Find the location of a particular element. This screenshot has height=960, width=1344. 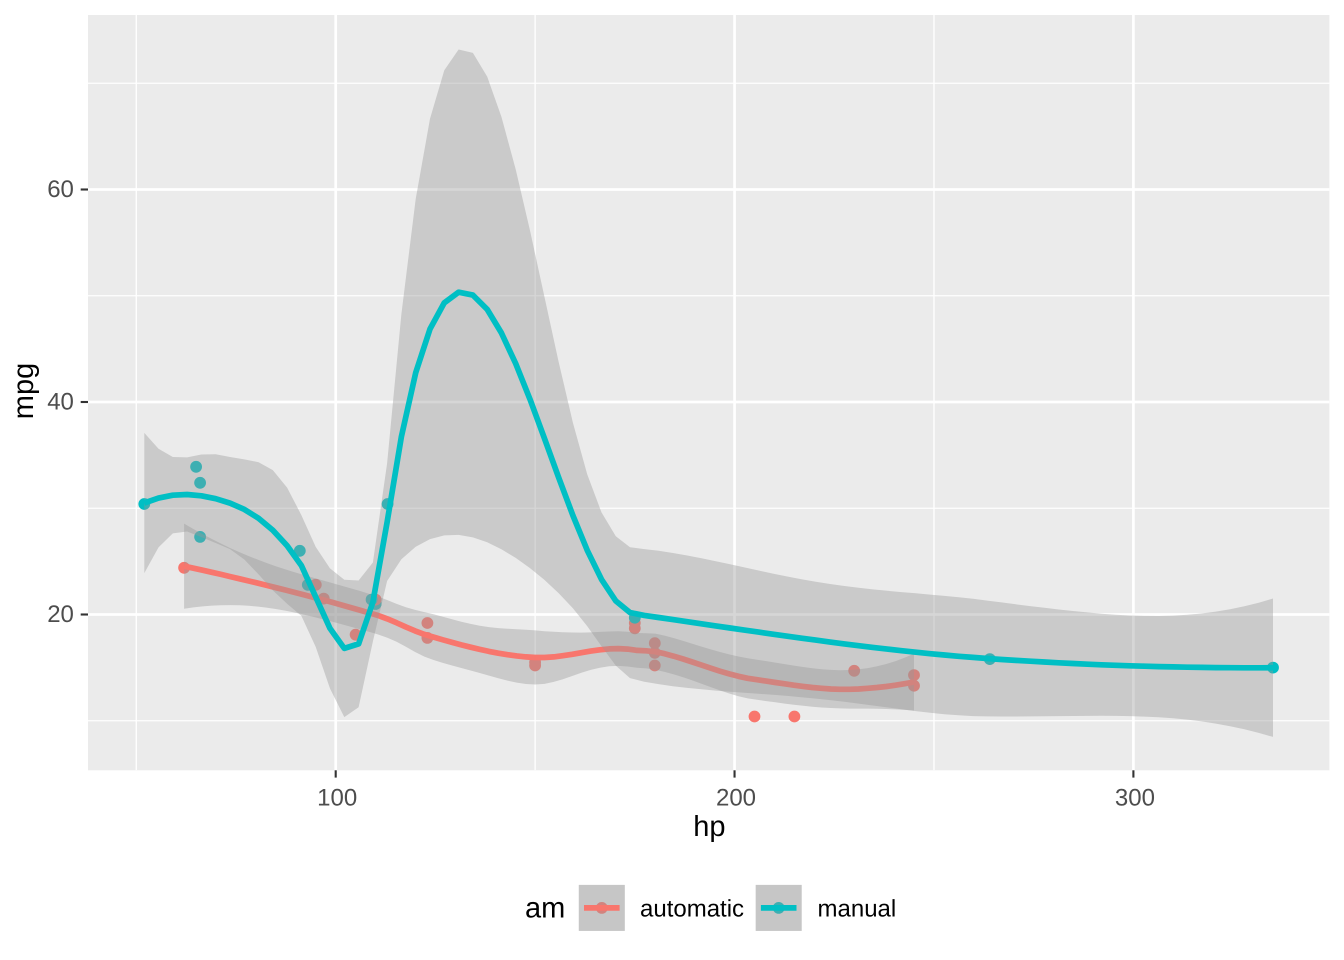

svg-text: 200 is located at coordinates (736, 797).